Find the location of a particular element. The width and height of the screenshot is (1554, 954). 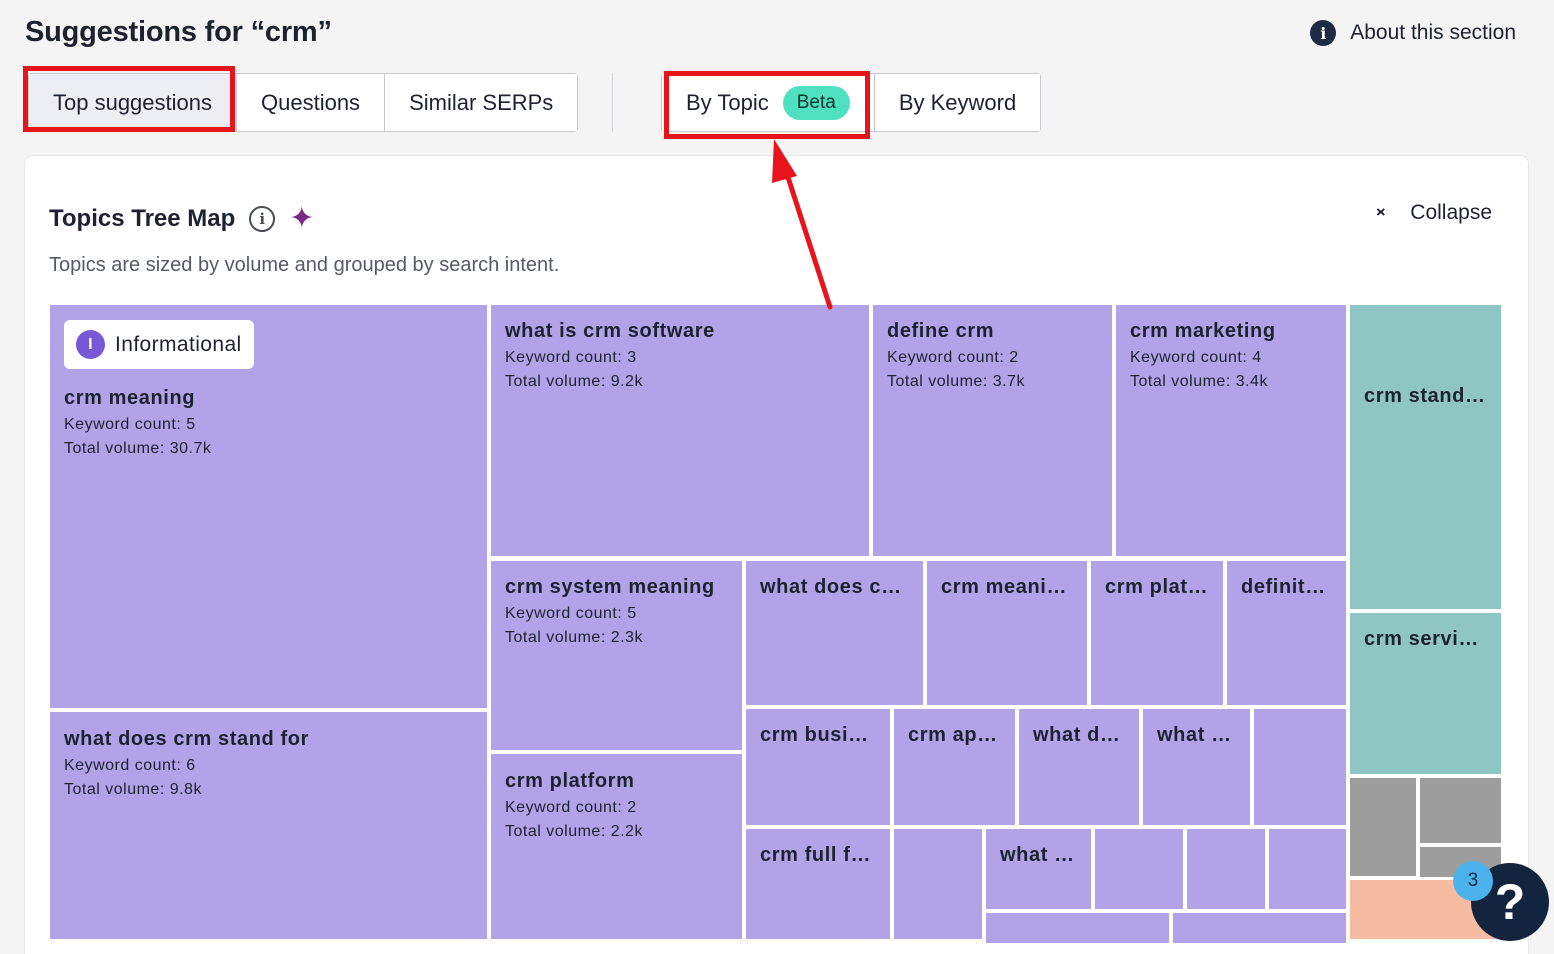

tab-by-topic: By Topic Beta is located at coordinates (768, 102).